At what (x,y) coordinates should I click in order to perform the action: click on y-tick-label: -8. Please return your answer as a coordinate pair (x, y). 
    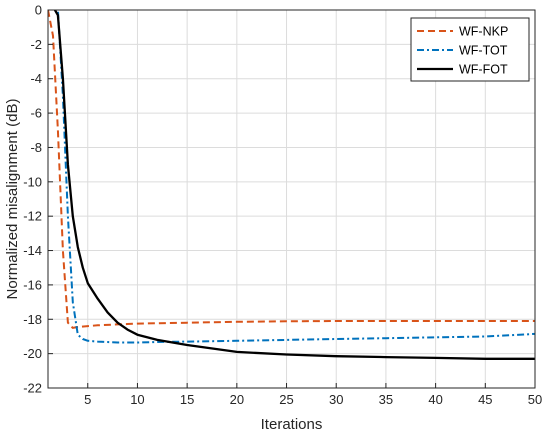
    Looking at the image, I should click on (36, 147).